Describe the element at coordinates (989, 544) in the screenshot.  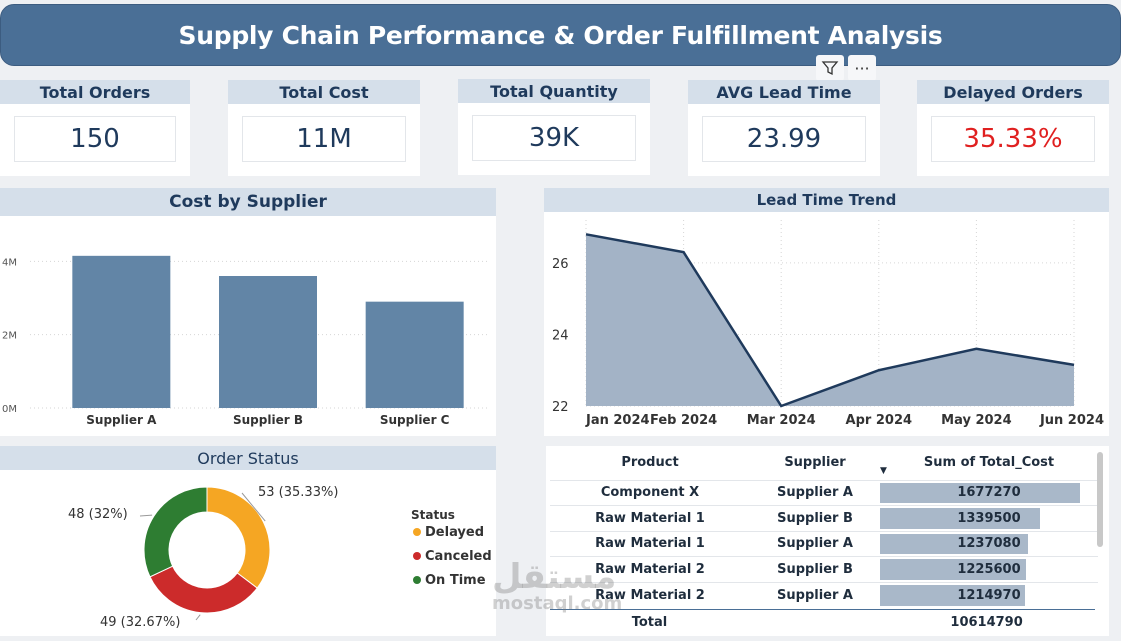
I see `cell-value: 1237080` at that location.